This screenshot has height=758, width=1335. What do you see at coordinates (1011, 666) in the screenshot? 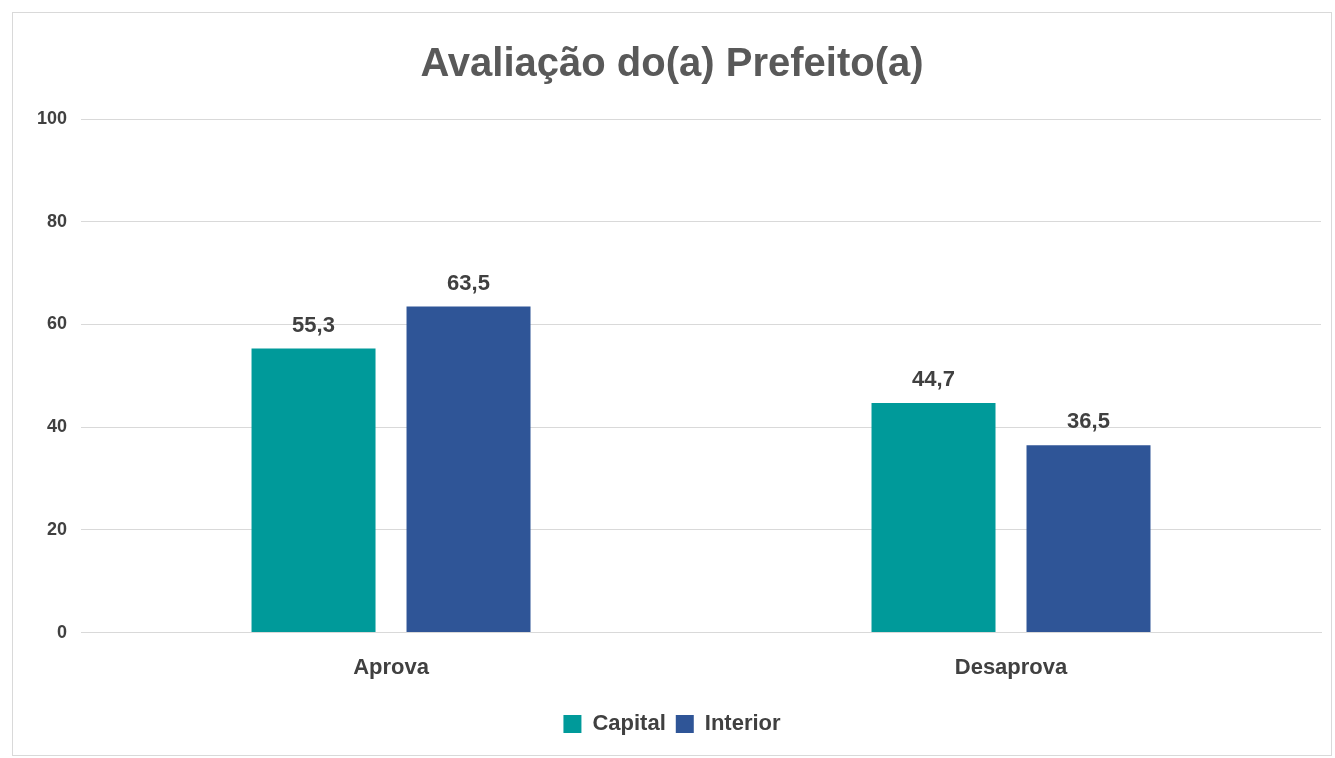
I see `x-tick-label: Desaprova` at bounding box center [1011, 666].